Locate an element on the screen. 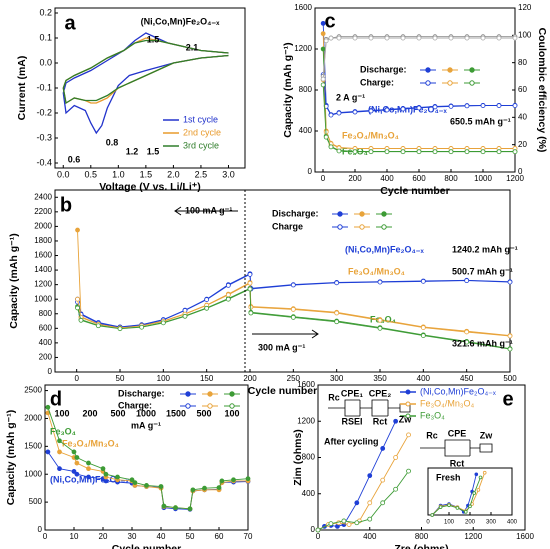  x-tick-label: 1200 is located at coordinates (473, 536).